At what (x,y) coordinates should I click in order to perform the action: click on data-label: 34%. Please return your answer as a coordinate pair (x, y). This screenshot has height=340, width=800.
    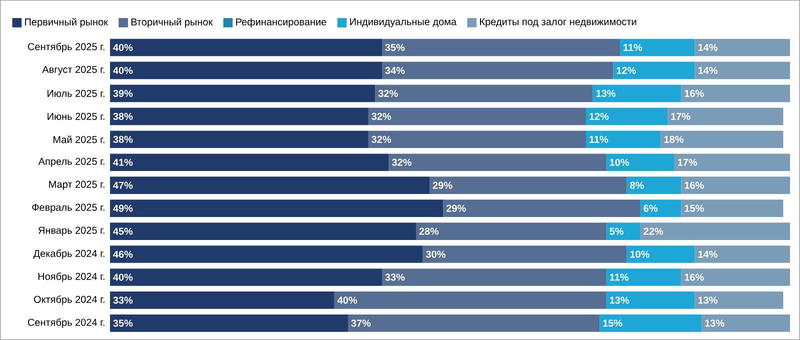
    Looking at the image, I should click on (395, 70).